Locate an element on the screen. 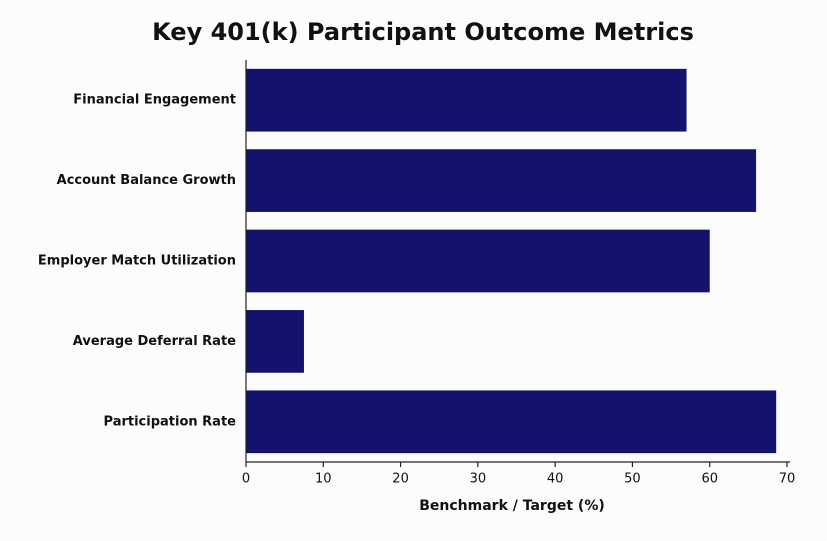 The height and width of the screenshot is (541, 827). x-tick-label: 10 is located at coordinates (323, 479).